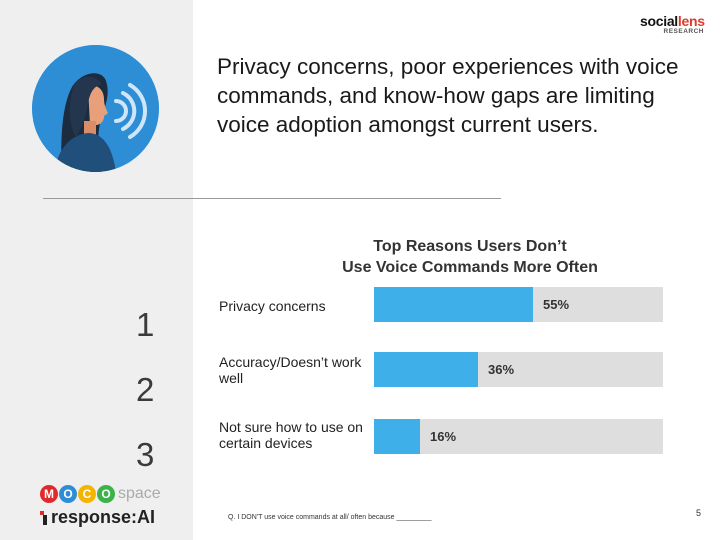 Image resolution: width=720 pixels, height=540 pixels. Describe the element at coordinates (470, 246) in the screenshot. I see `chart-title-line-1: Top Reasons Users Don’t` at that location.